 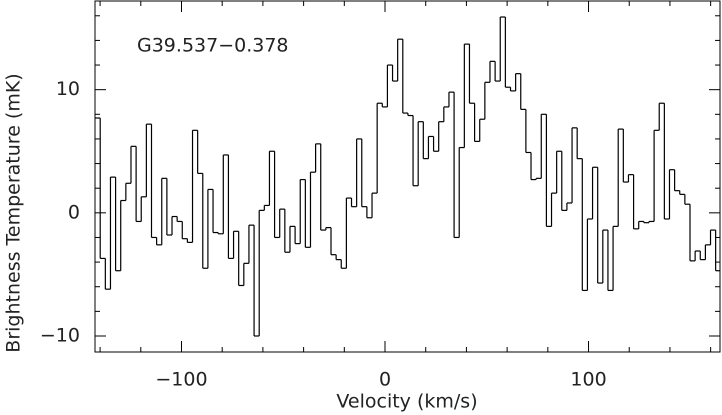 I want to click on annotation: G39.537−0.378, so click(x=213, y=46).